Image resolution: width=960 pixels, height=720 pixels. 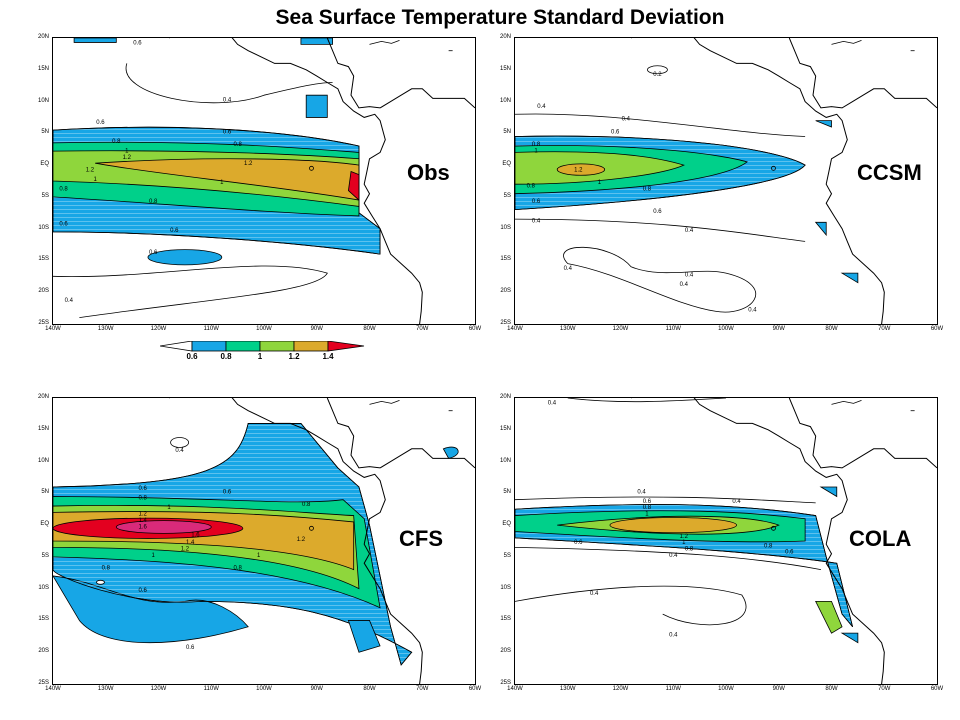 I want to click on obs-contour-04-south, so click(x=190, y=292).